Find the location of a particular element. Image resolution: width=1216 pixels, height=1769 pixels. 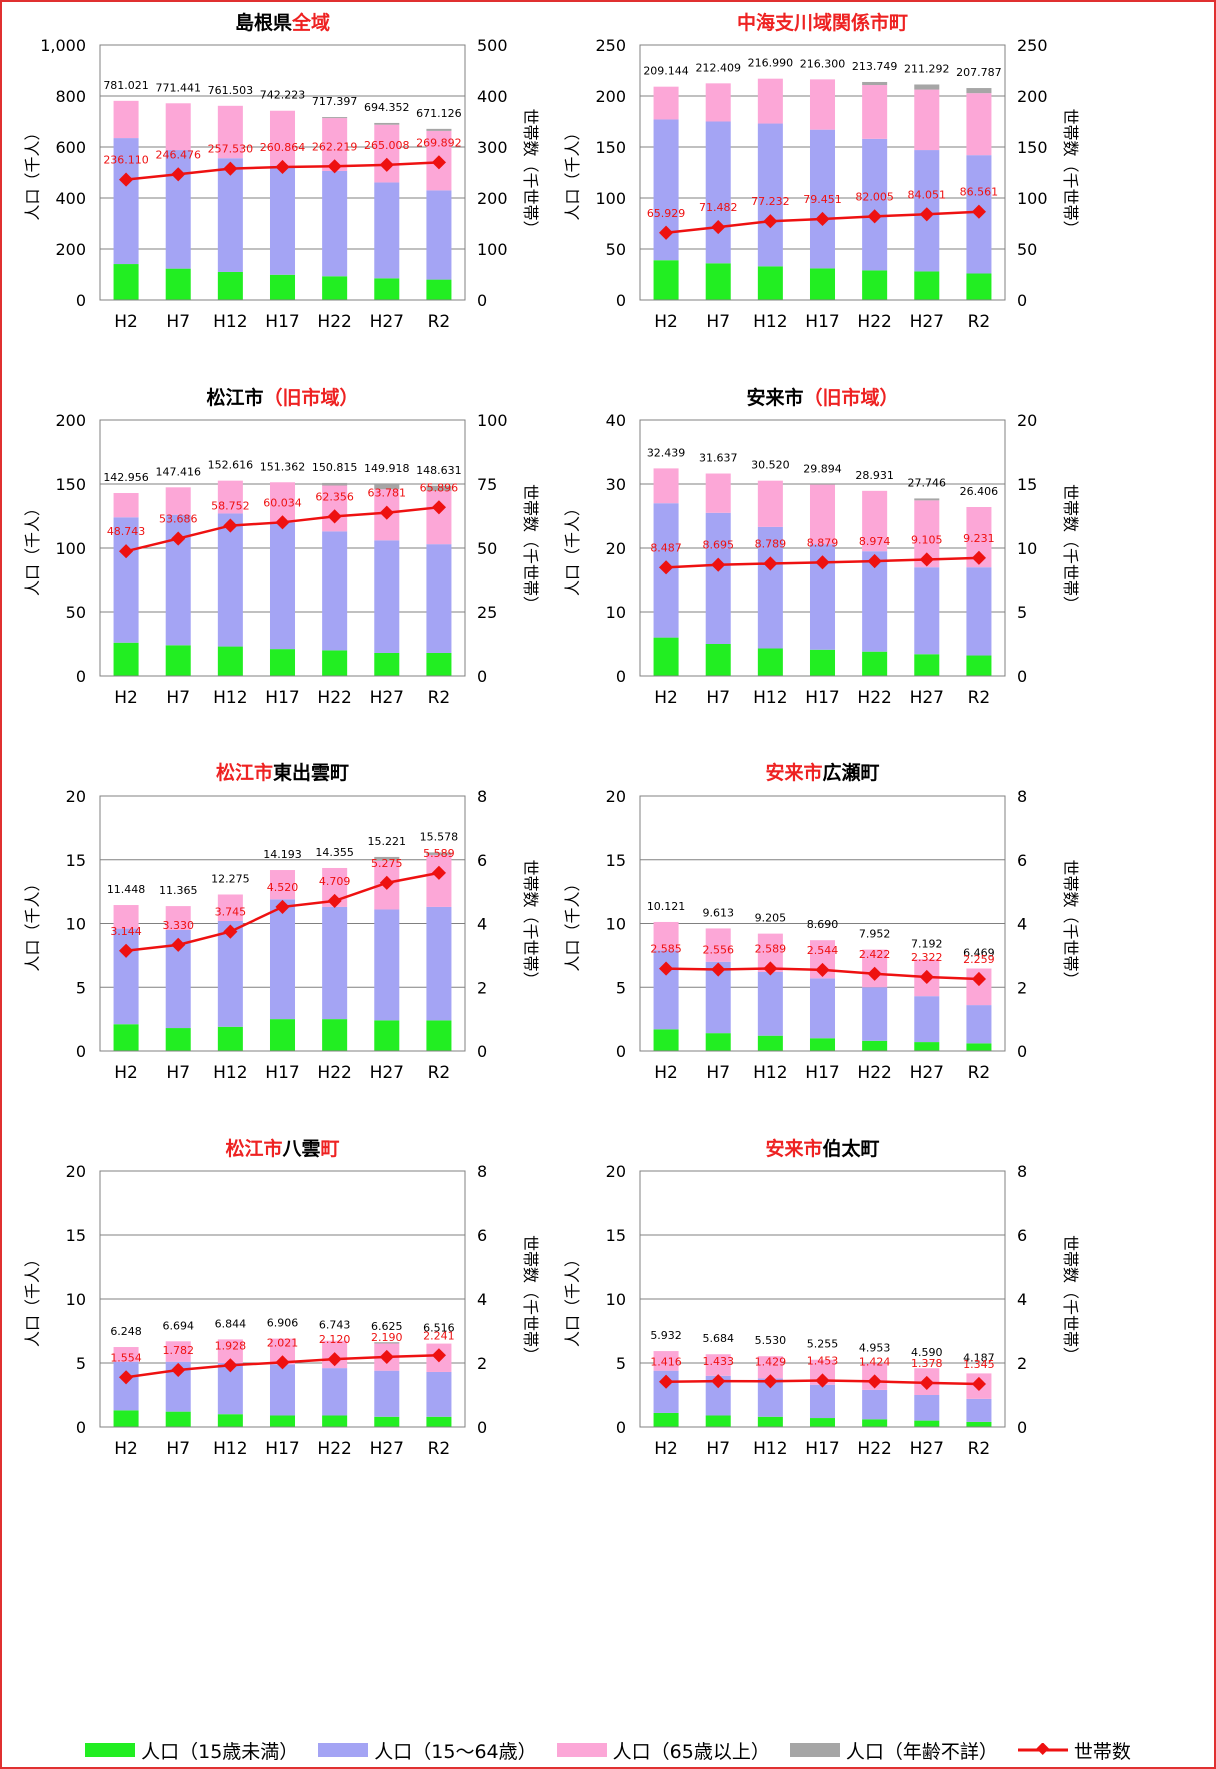

chart3-total-label: 152.616 is located at coordinates (231, 465).